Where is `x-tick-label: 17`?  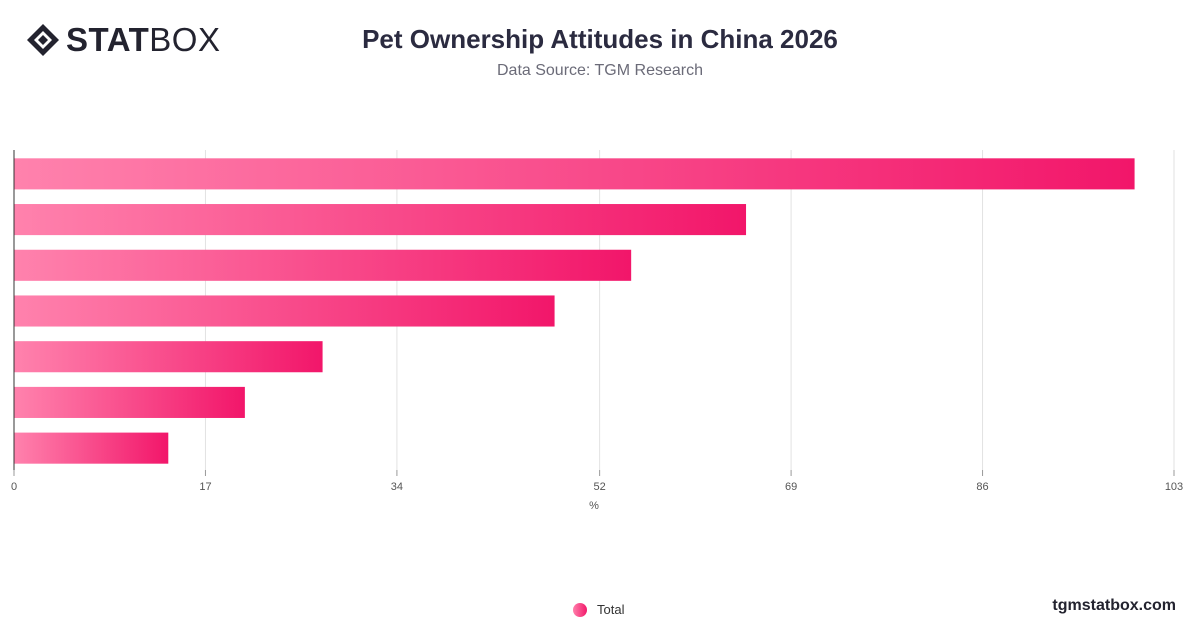 x-tick-label: 17 is located at coordinates (205, 487).